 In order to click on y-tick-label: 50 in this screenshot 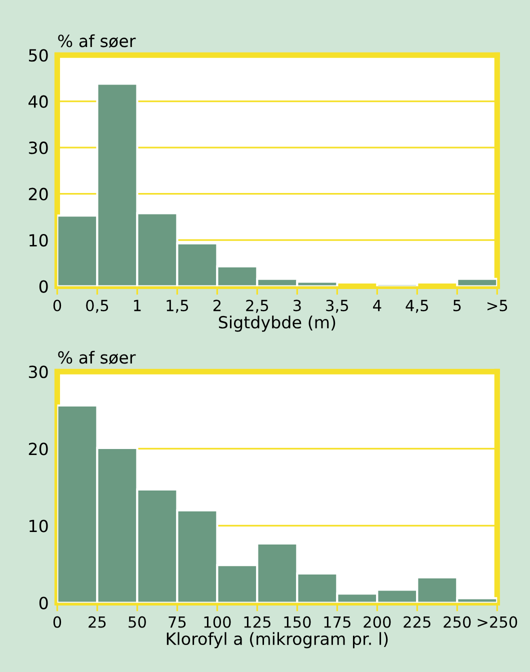, I will do `click(38, 55)`.